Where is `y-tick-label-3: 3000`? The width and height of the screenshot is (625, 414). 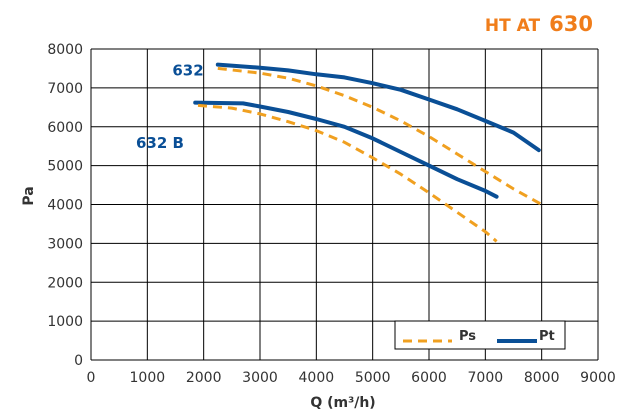 y-tick-label-3: 3000 is located at coordinates (65, 244).